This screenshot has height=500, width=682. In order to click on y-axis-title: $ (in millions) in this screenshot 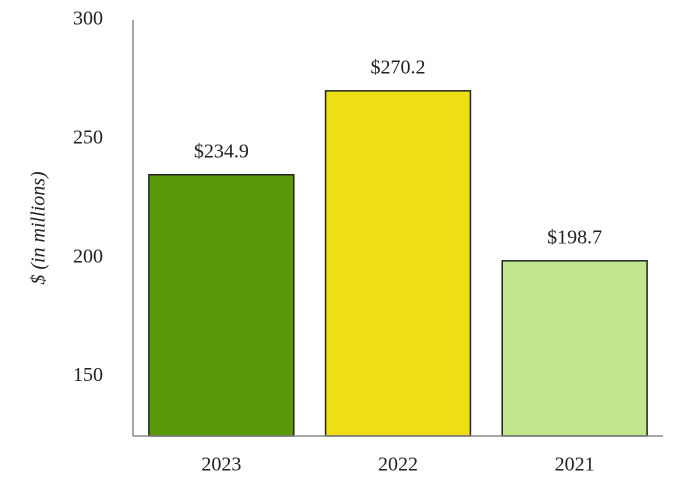, I will do `click(39, 228)`.